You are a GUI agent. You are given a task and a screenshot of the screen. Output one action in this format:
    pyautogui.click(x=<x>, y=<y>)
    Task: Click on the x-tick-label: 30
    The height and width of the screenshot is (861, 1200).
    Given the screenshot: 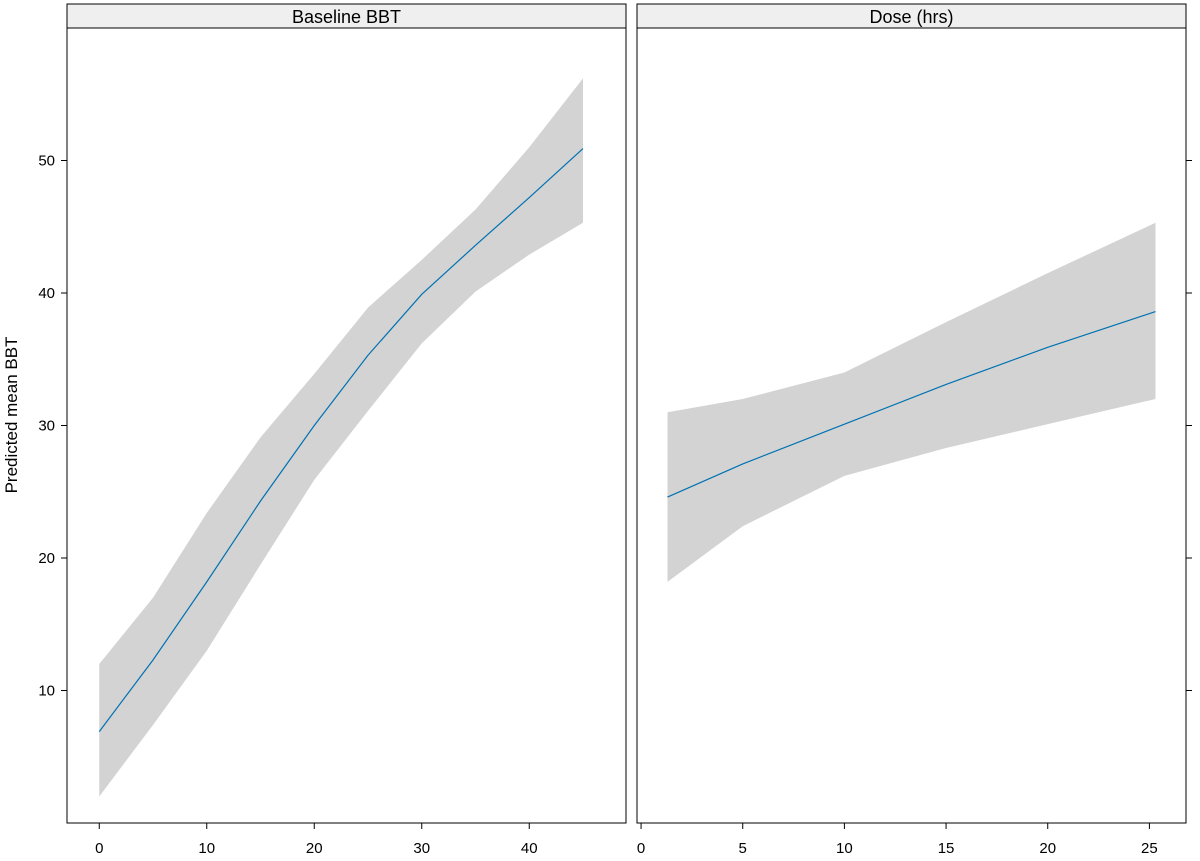 What is the action you would take?
    pyautogui.click(x=421, y=848)
    